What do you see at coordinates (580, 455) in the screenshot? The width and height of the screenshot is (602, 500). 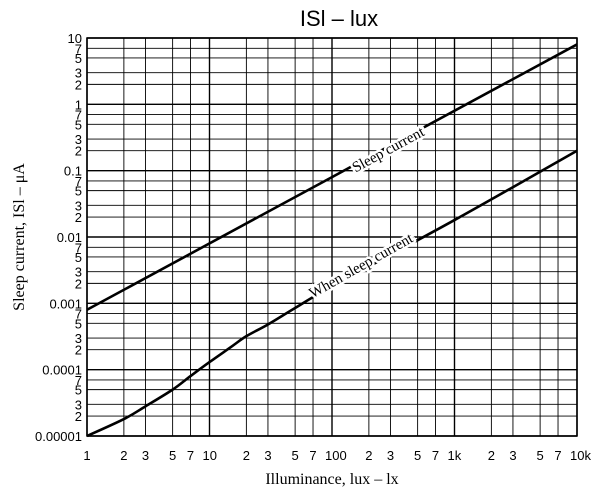 I see `x-tick-label: 10k` at bounding box center [580, 455].